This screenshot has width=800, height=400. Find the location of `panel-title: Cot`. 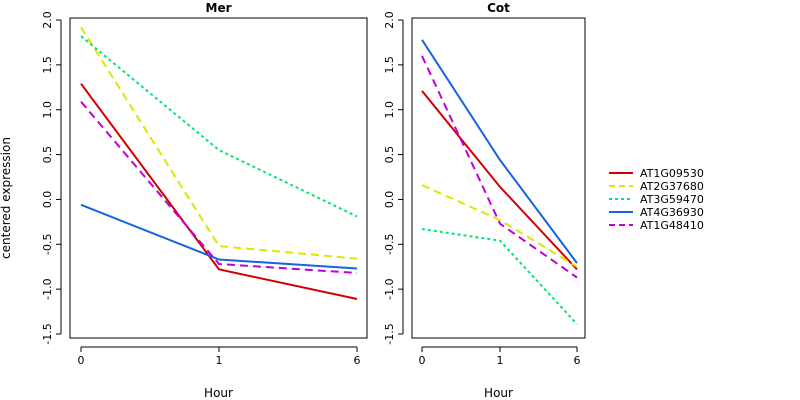

panel-title: Cot is located at coordinates (498, 8).